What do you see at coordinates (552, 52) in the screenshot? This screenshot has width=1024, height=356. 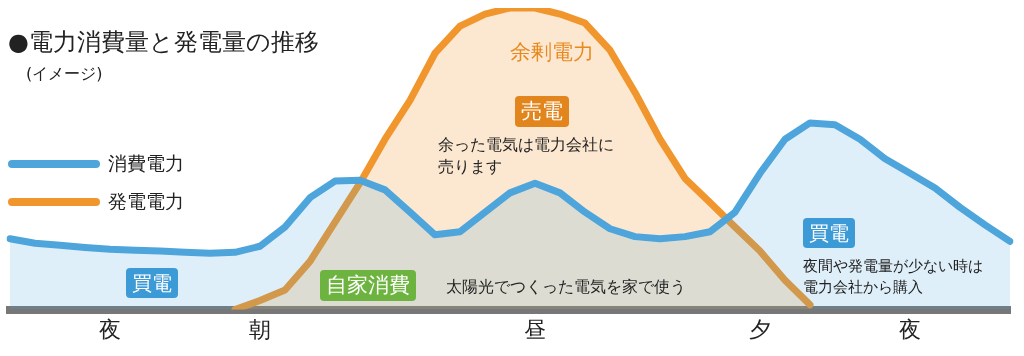 I see `annotation: 余剰電力` at bounding box center [552, 52].